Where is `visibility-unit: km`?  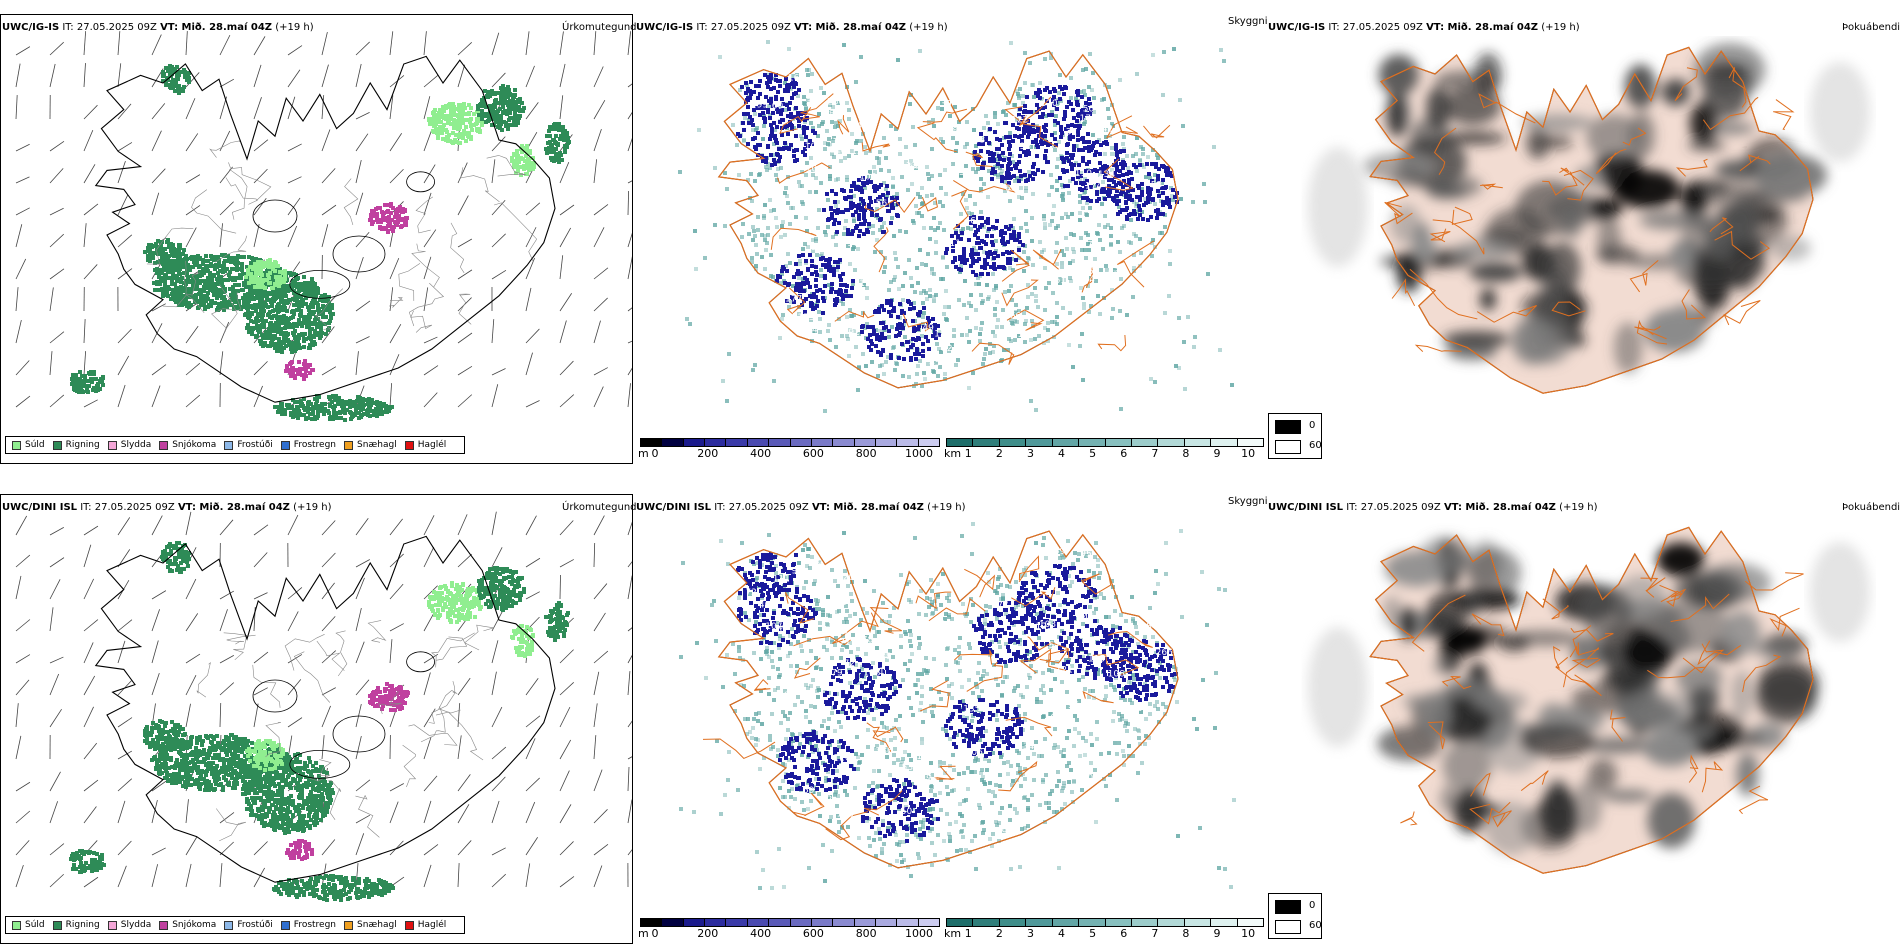 visibility-unit: km is located at coordinates (953, 453).